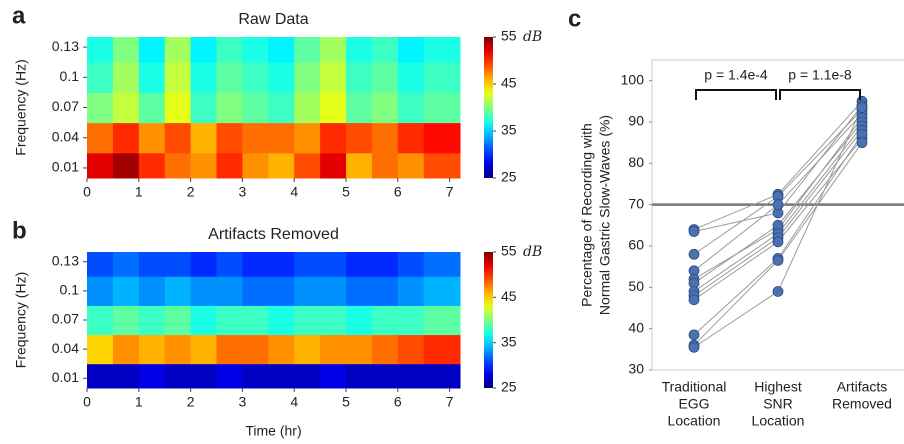  What do you see at coordinates (636, 327) in the screenshot?
I see `y-tick-label: 40` at bounding box center [636, 327].